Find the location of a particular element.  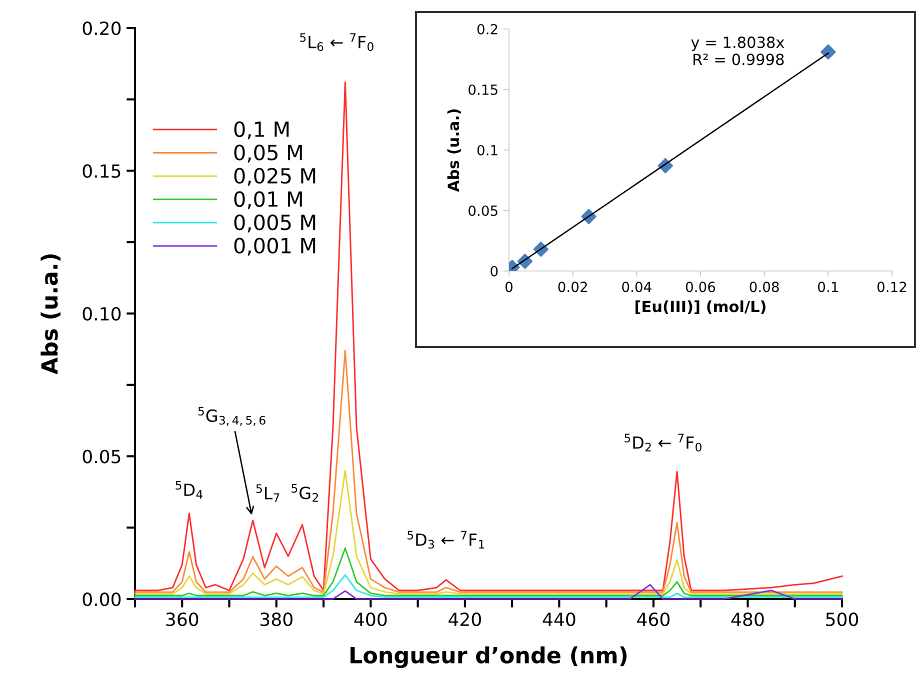

x-tick-label: 0.02 is located at coordinates (572, 287).